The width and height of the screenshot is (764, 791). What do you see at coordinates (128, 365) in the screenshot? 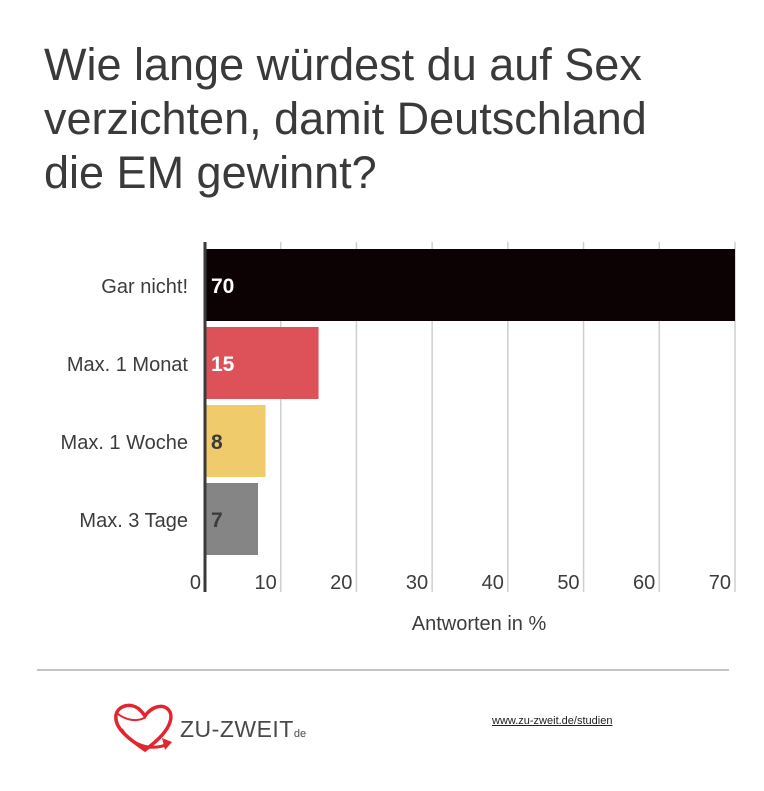
I see `category-label: Max. 1 Monat` at bounding box center [128, 365].